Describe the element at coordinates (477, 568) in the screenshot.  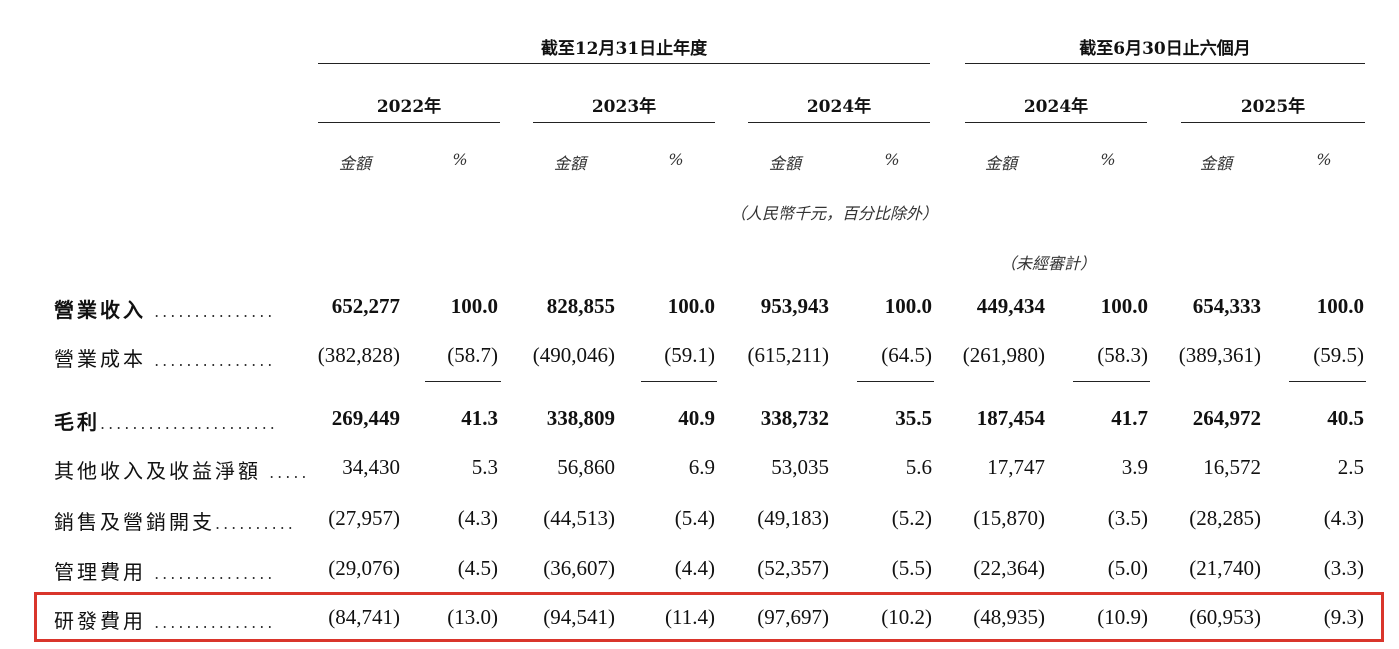
I see `cell-percent: (4.5)` at that location.